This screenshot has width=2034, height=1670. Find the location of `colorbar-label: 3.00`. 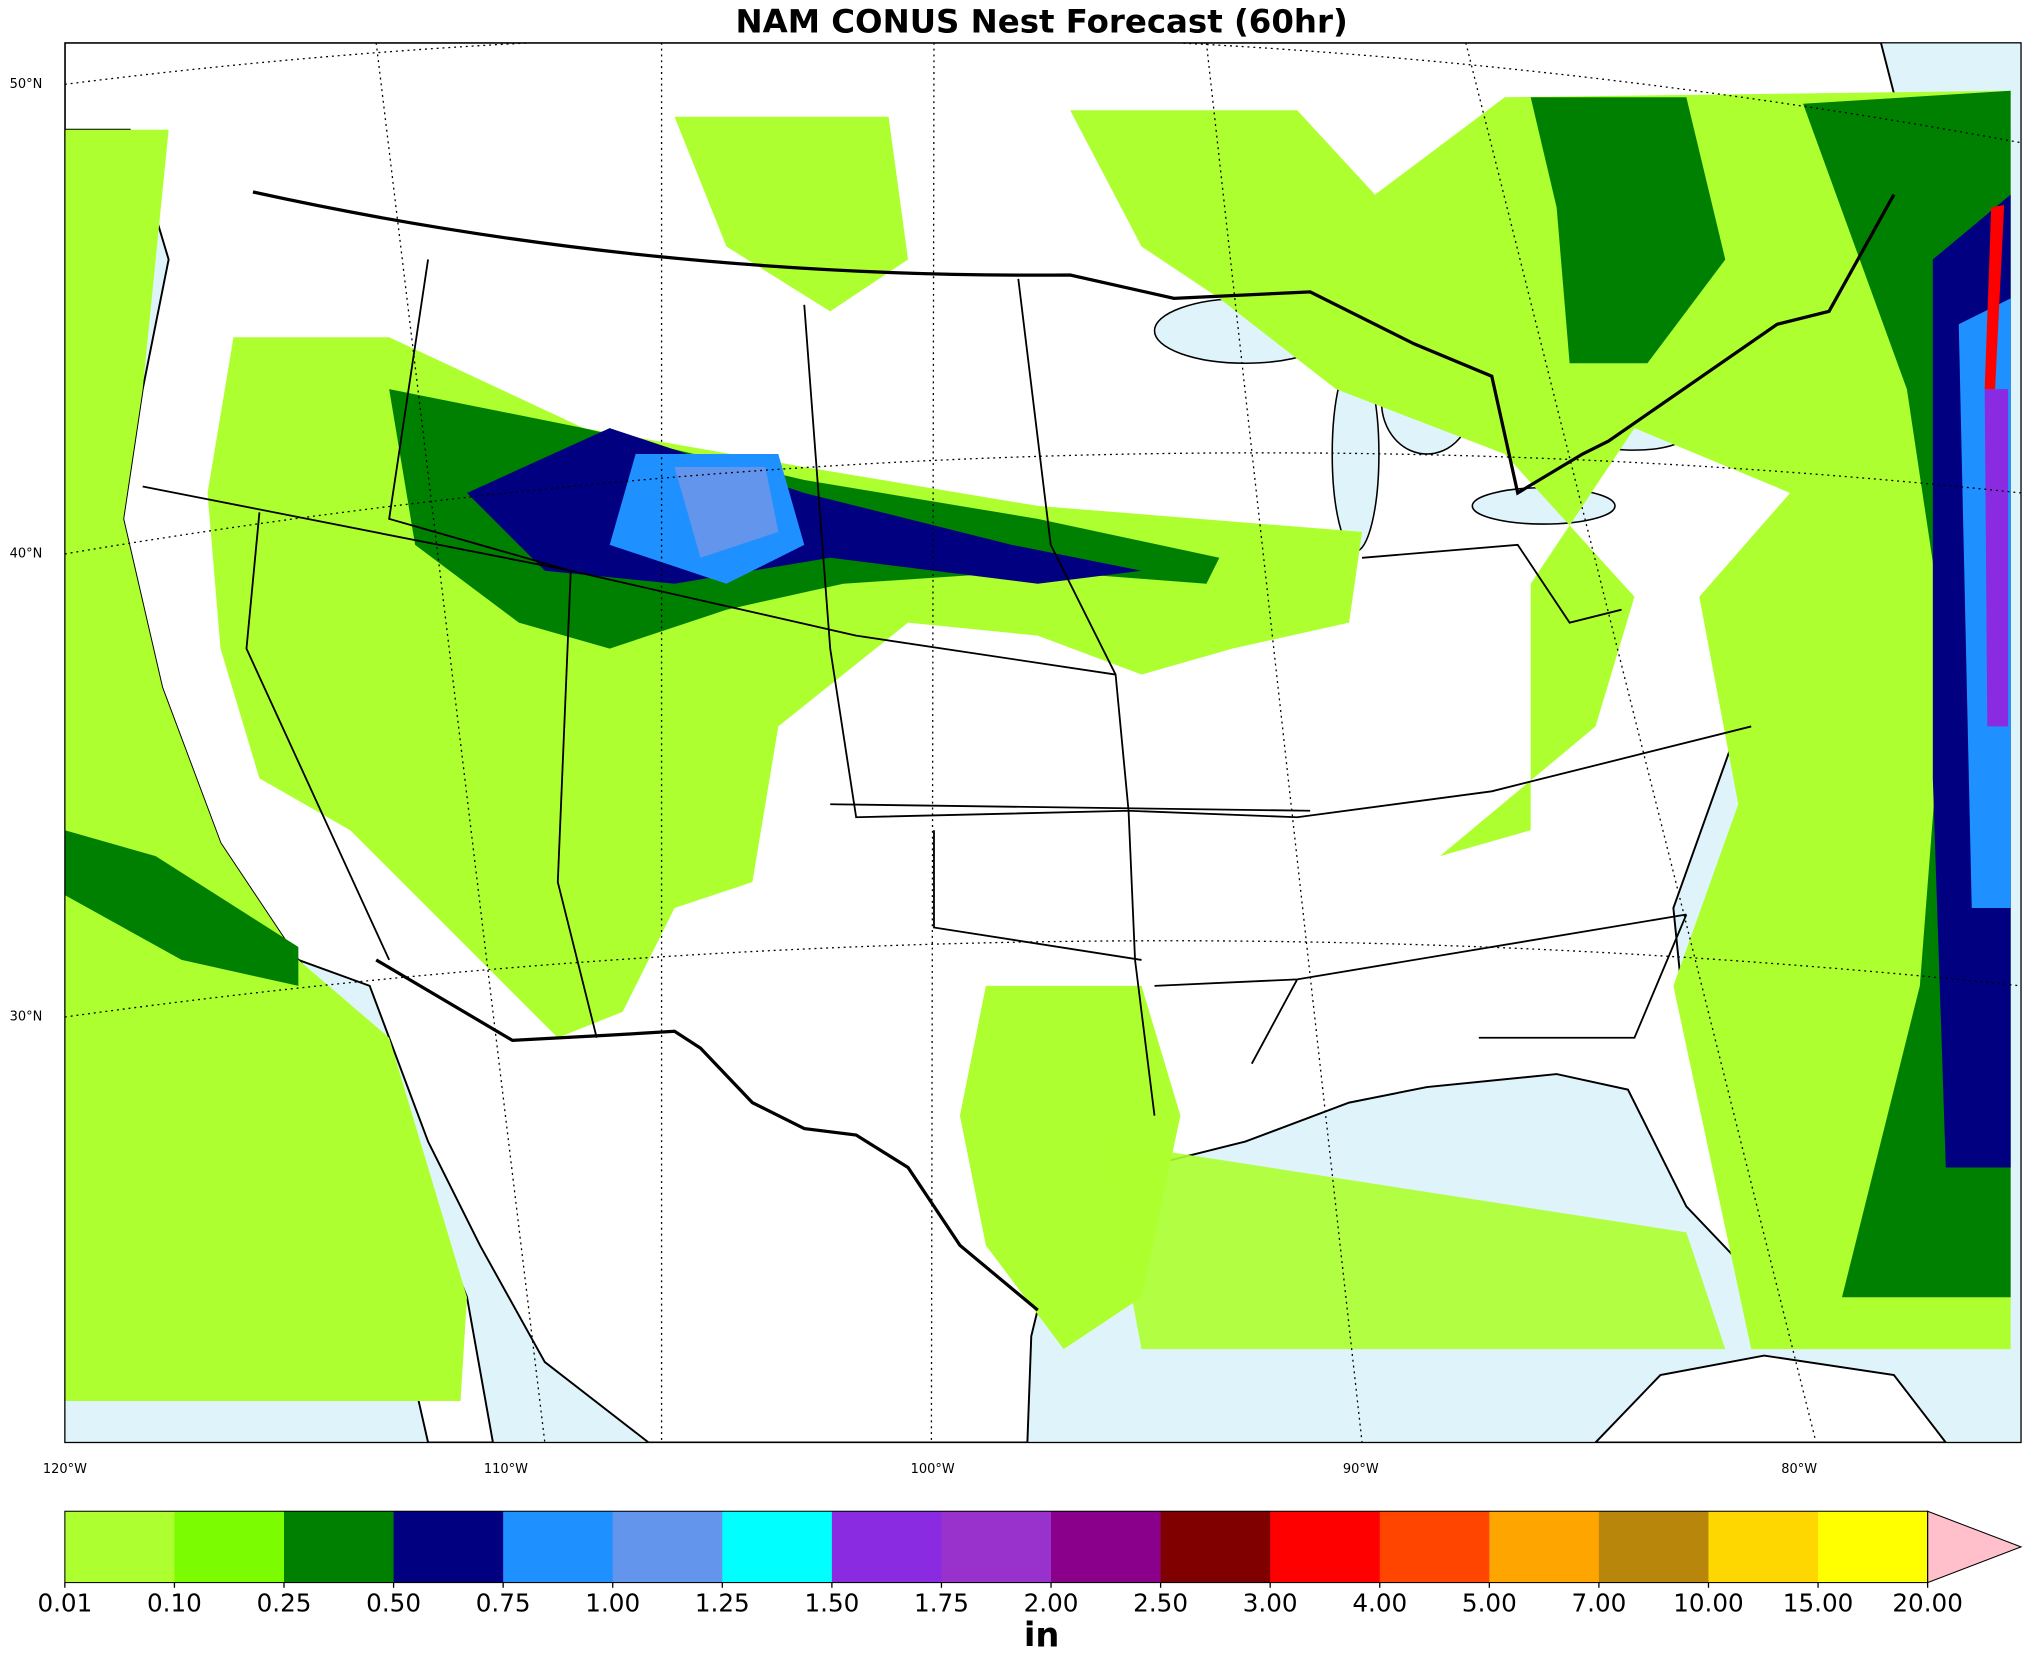

colorbar-label: 3.00 is located at coordinates (1270, 1603).